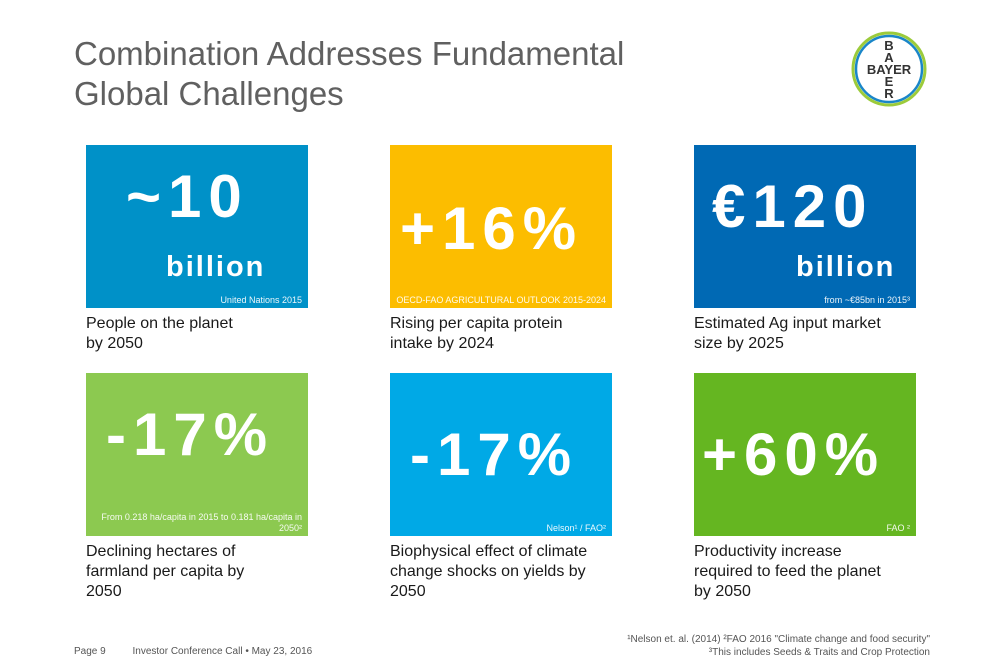 The height and width of the screenshot is (662, 1000). I want to click on stat-value: ~10, so click(187, 196).